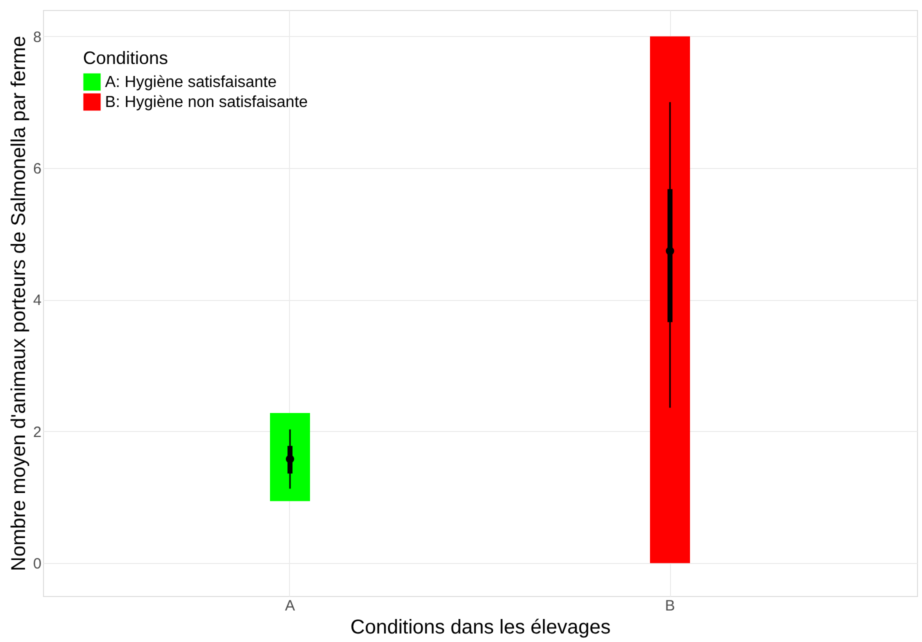 This screenshot has width=922, height=642. Describe the element at coordinates (290, 606) in the screenshot. I see `x-tick-label: A` at that location.